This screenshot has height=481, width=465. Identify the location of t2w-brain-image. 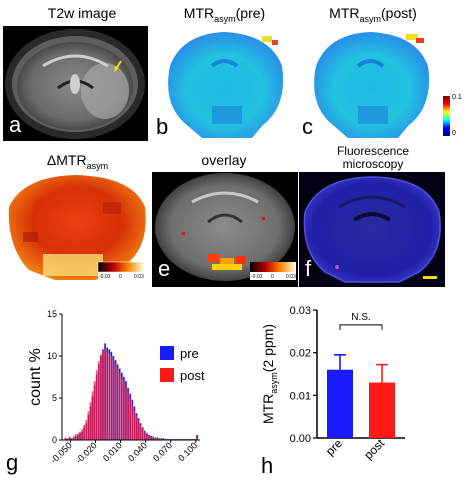
(75, 84).